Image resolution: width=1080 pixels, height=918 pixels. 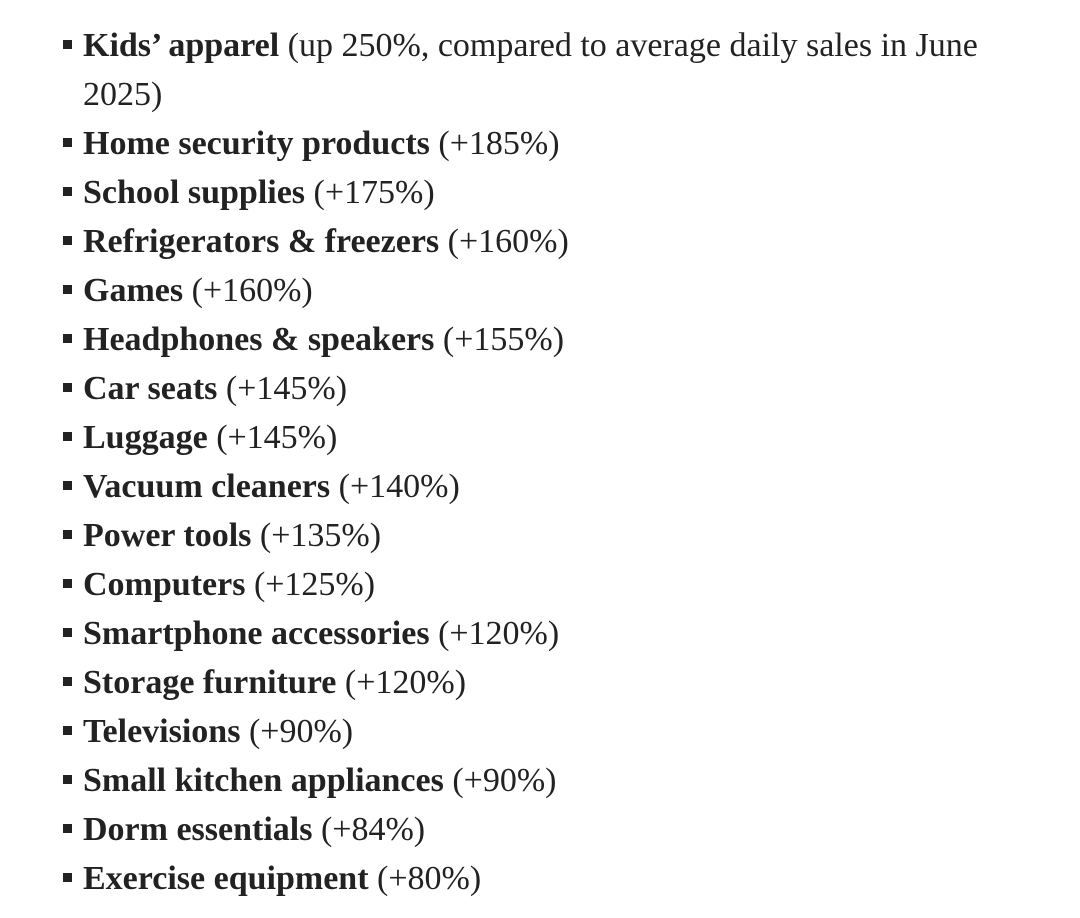 I want to click on list-item: Home security products (+185%), so click(x=556, y=143).